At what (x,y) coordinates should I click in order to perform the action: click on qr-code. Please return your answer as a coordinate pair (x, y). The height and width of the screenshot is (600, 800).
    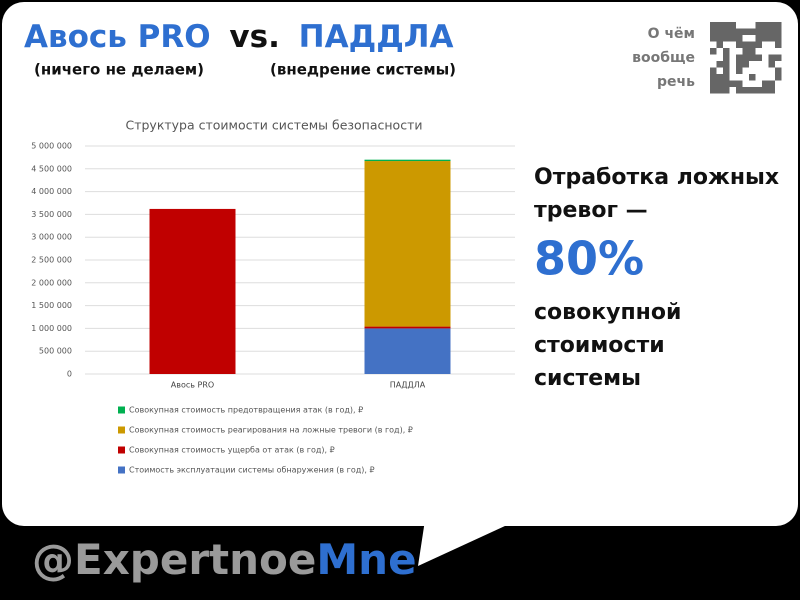
    Looking at the image, I should click on (746, 58).